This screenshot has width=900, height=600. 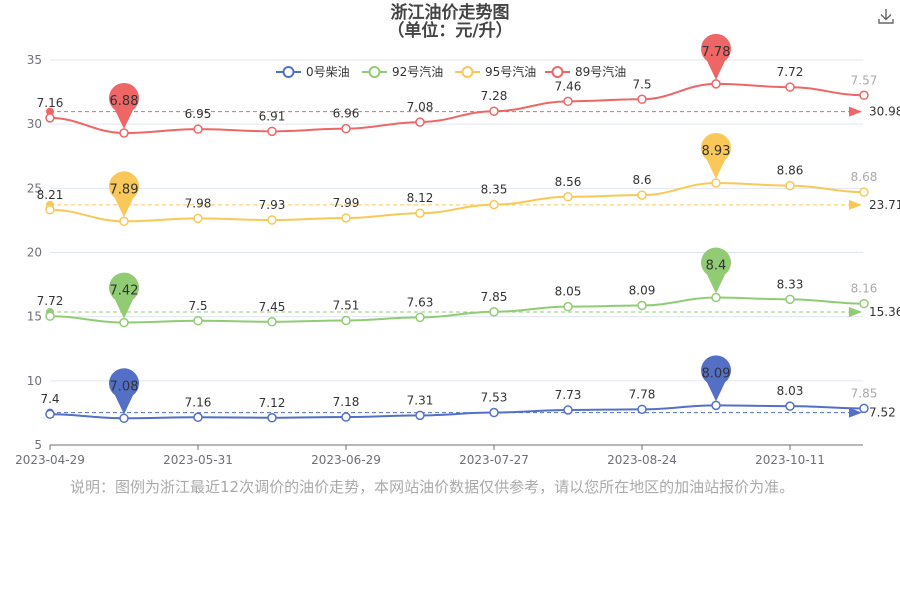 What do you see at coordinates (197, 306) in the screenshot?
I see `data-label: 7.5` at bounding box center [197, 306].